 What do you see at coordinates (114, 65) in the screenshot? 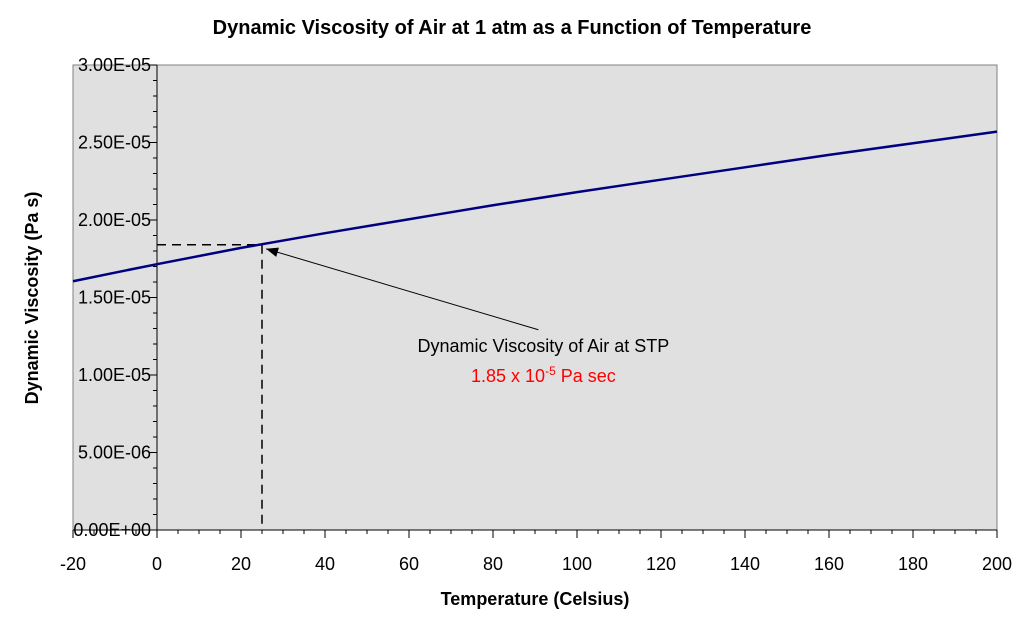
I see `y-tick-label: 3.00E-05` at bounding box center [114, 65].